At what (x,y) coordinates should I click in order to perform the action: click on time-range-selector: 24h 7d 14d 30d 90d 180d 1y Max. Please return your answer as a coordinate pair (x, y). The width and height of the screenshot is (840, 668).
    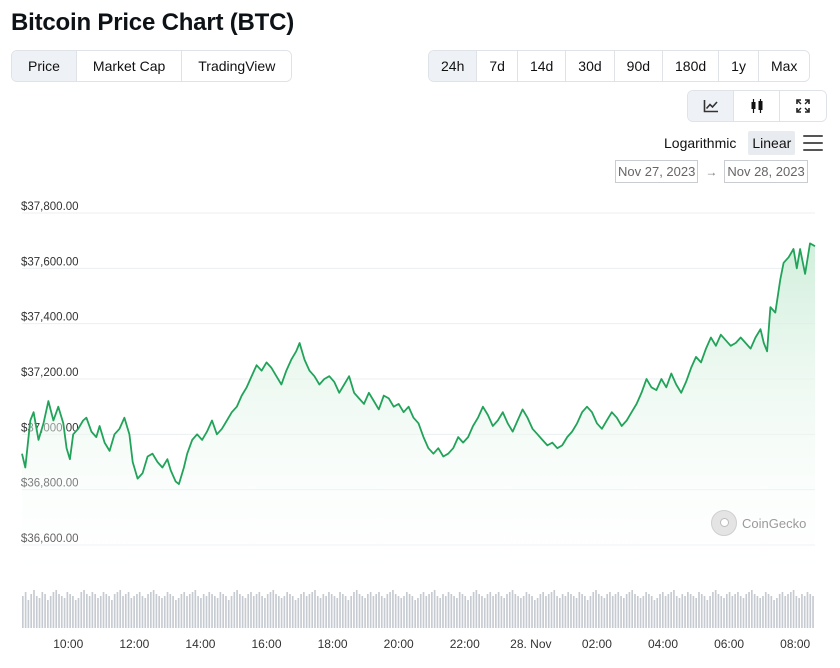
    Looking at the image, I should click on (619, 66).